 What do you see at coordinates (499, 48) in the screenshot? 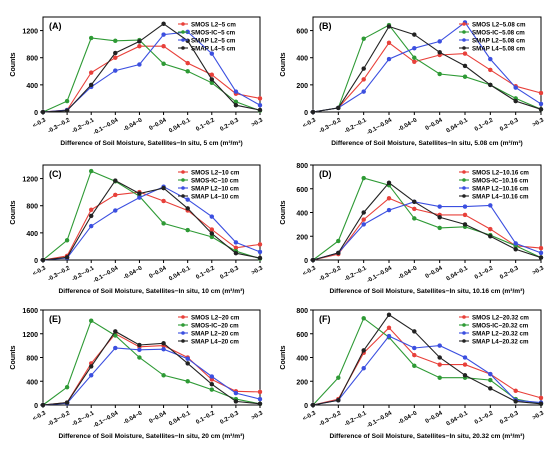
I see `legend-label: SMAP L4−5.08 cm` at bounding box center [499, 48].